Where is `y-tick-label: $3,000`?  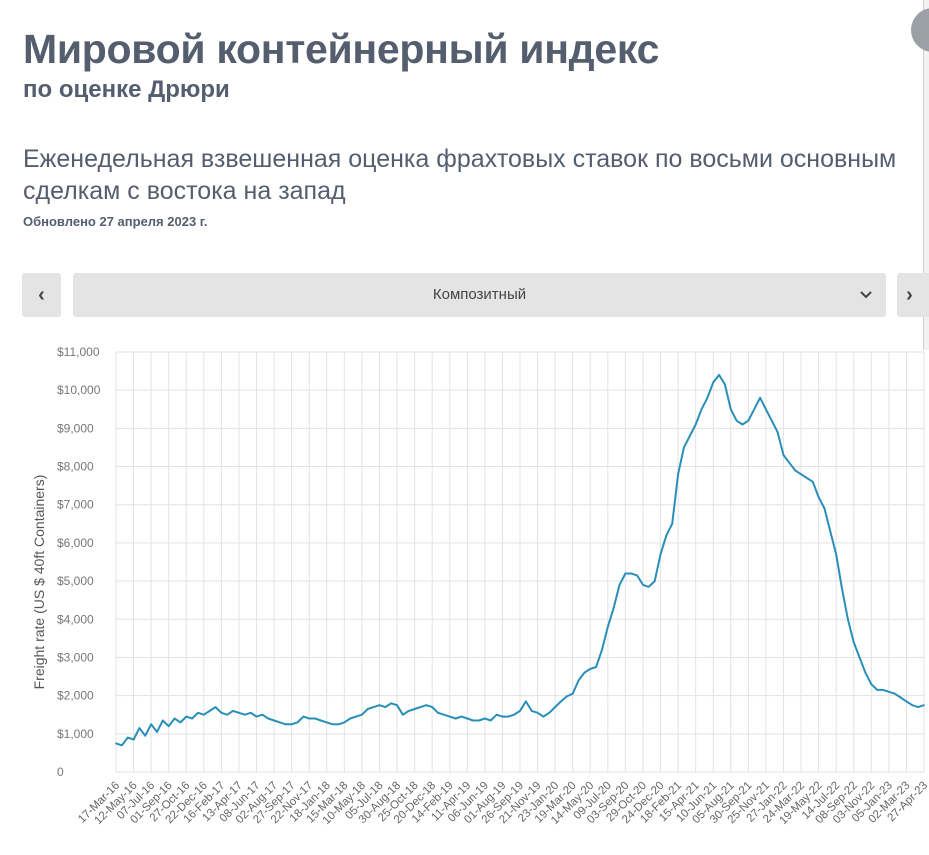
y-tick-label: $3,000 is located at coordinates (75, 657).